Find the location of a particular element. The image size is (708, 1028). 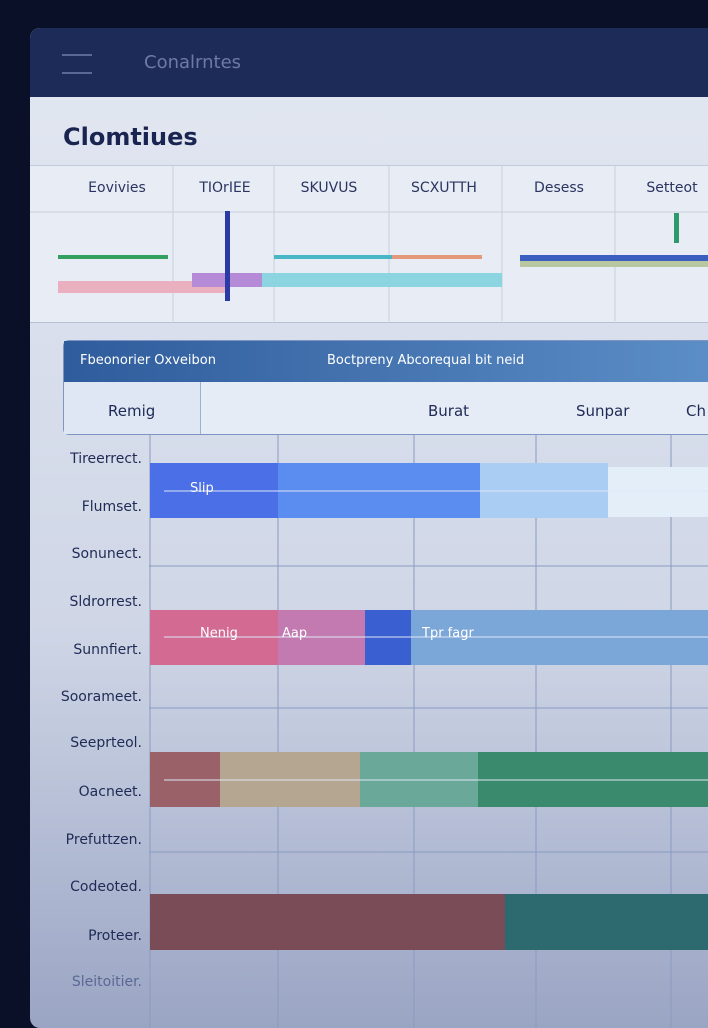

menu-icon is located at coordinates (77, 64).